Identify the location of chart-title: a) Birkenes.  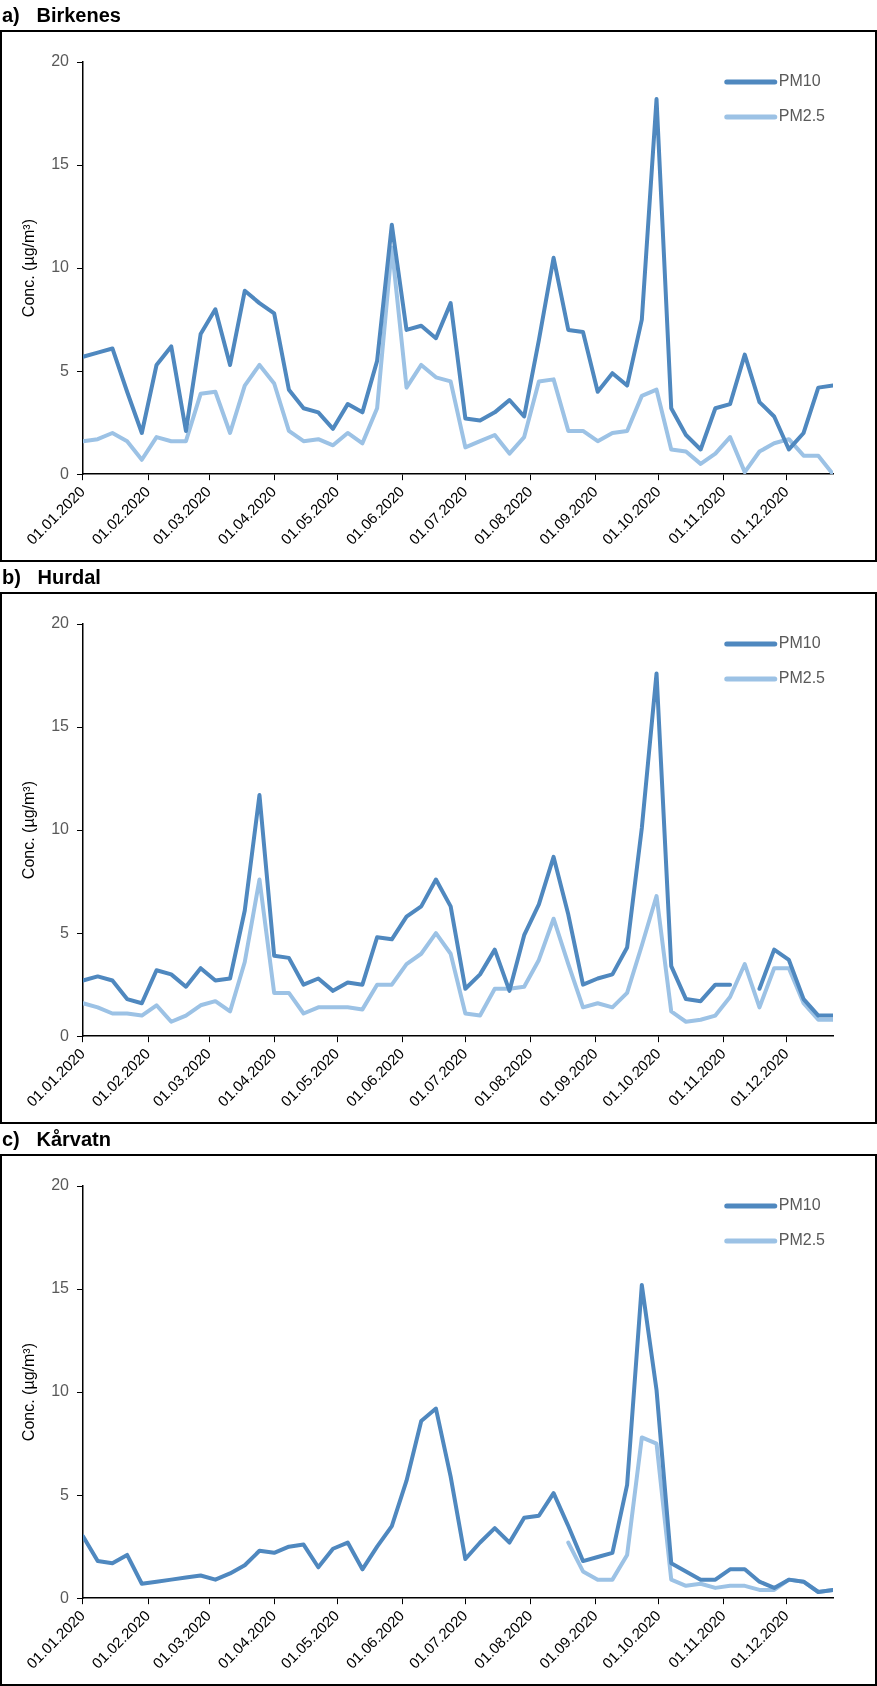
(61, 15).